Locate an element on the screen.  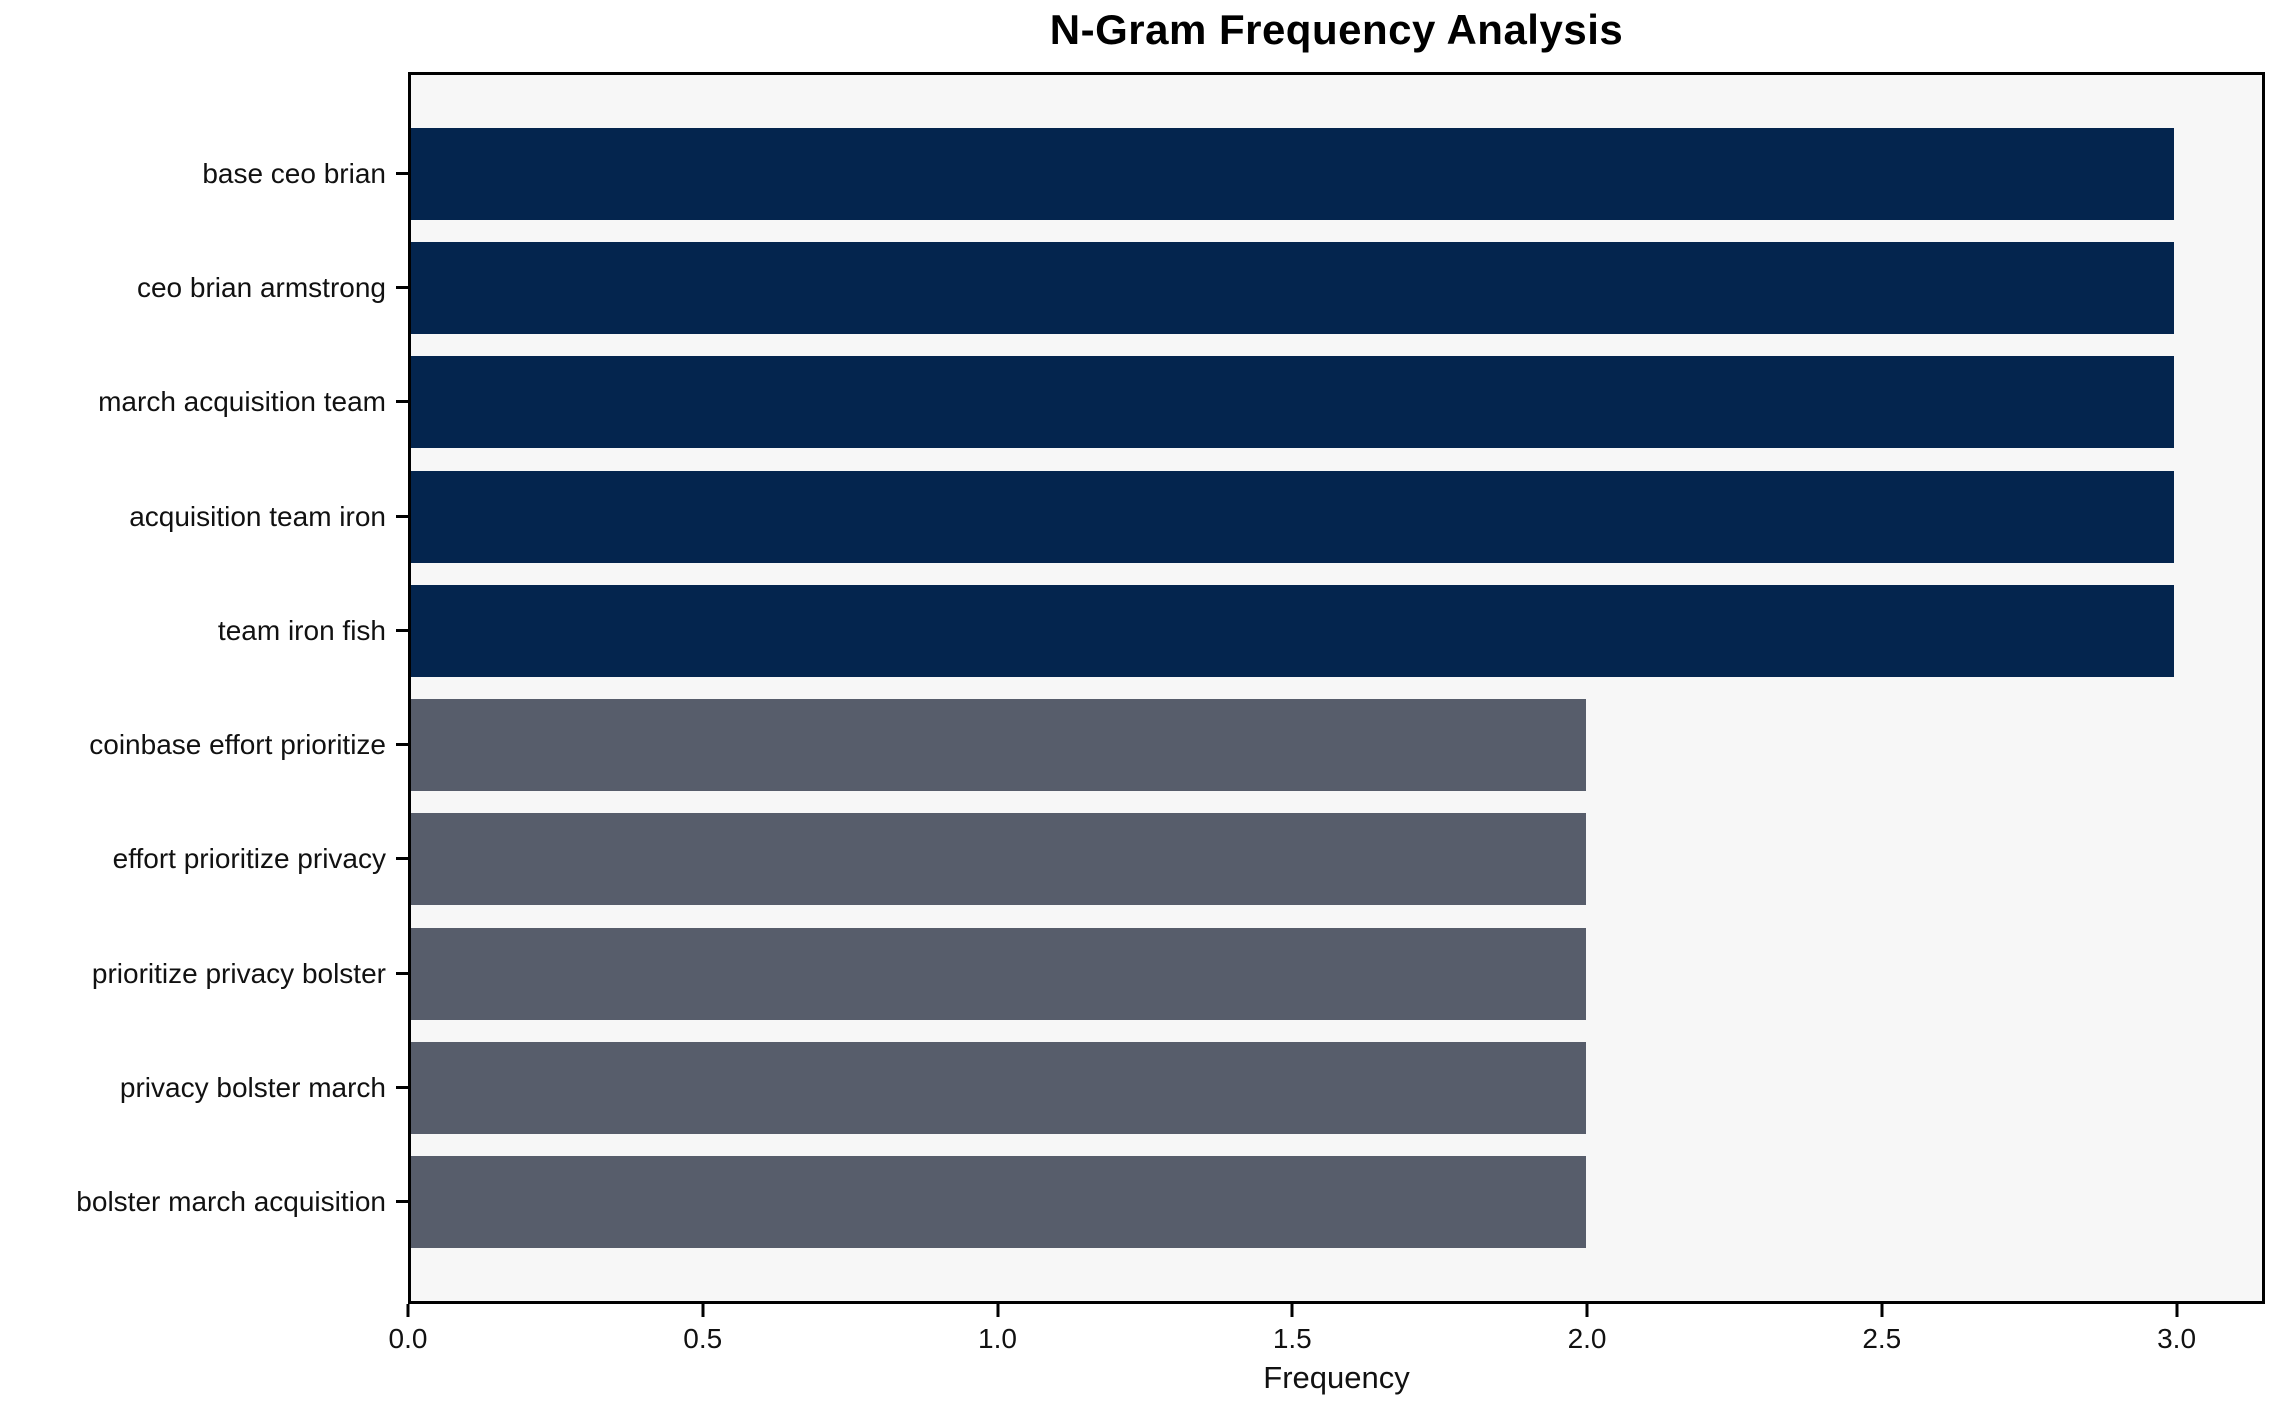
bar-row-acquisition-team-iron is located at coordinates (1336, 516).